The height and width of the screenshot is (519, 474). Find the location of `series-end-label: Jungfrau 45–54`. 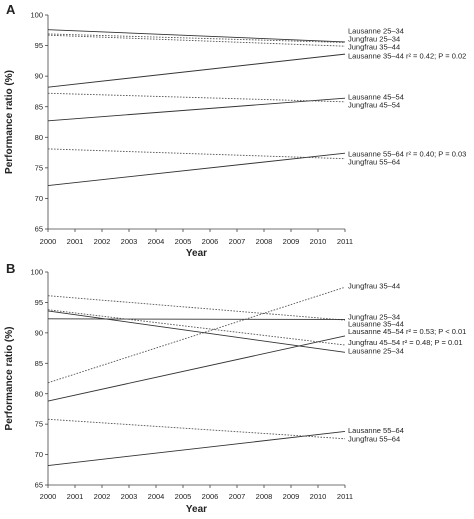

series-end-label: Jungfrau 45–54 is located at coordinates (374, 104).